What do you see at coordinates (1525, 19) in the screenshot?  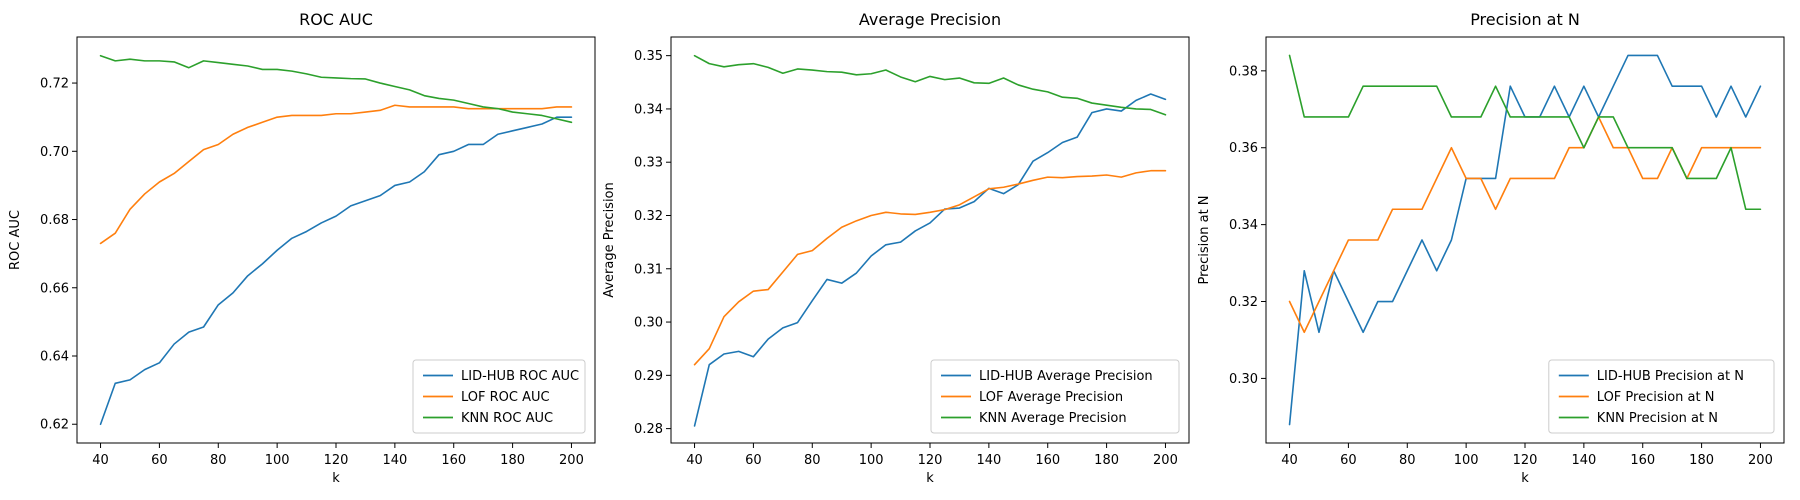 I see `chart-title: Precision at N` at bounding box center [1525, 19].